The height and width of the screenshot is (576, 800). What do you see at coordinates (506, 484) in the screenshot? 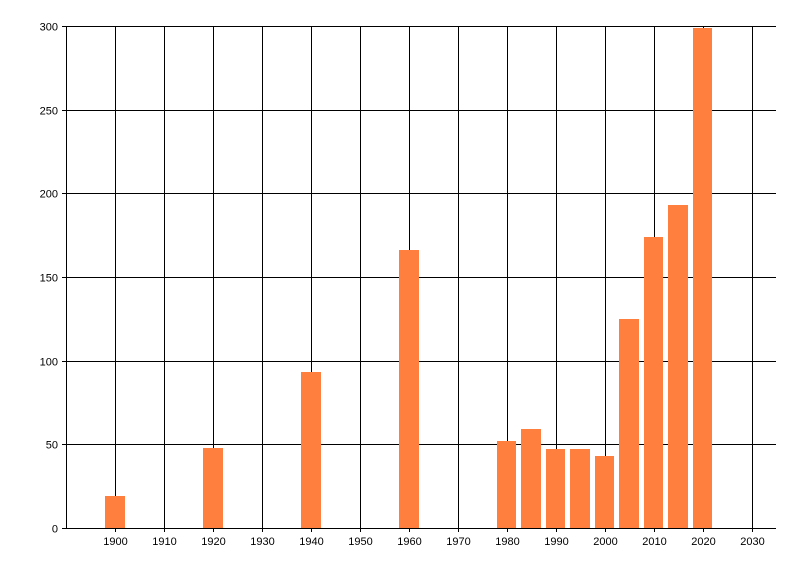
I see `bar-1980` at bounding box center [506, 484].